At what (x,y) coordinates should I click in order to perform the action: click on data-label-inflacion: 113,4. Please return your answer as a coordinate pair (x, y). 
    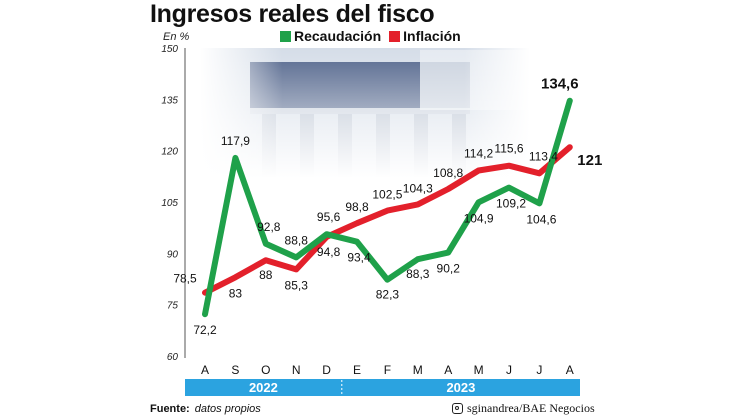
    Looking at the image, I should click on (543, 156).